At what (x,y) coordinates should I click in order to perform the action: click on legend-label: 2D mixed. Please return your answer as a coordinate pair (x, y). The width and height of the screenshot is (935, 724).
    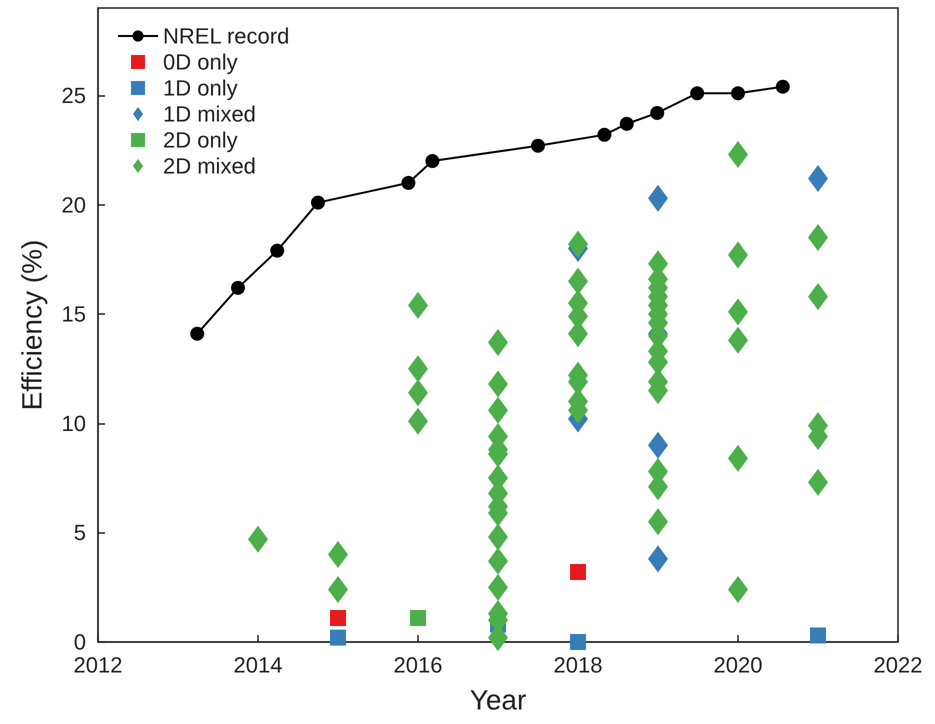
    Looking at the image, I should click on (209, 166).